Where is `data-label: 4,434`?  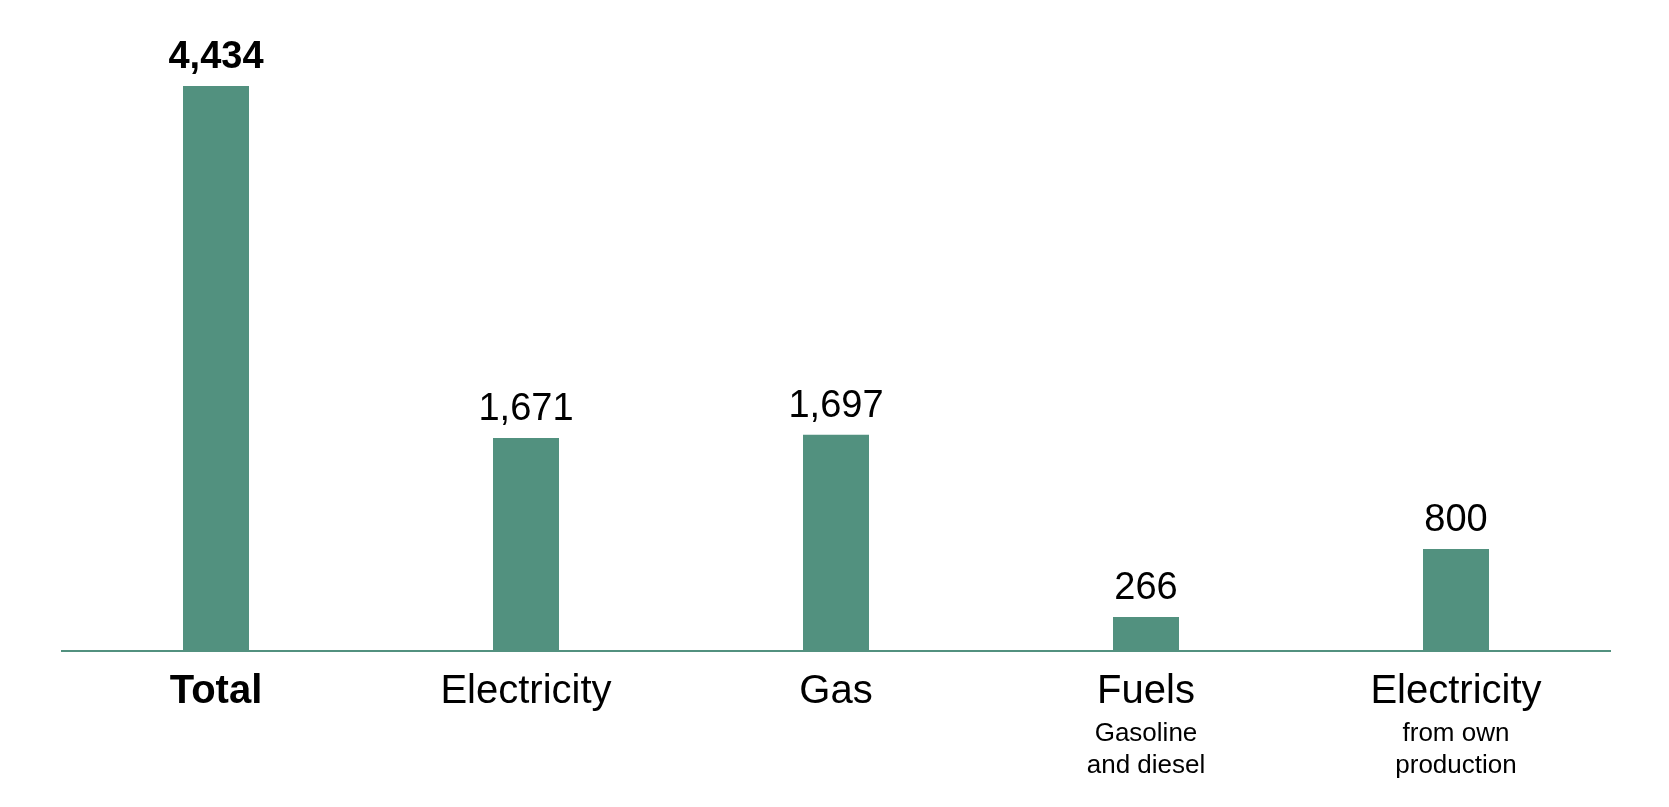 data-label: 4,434 is located at coordinates (216, 55).